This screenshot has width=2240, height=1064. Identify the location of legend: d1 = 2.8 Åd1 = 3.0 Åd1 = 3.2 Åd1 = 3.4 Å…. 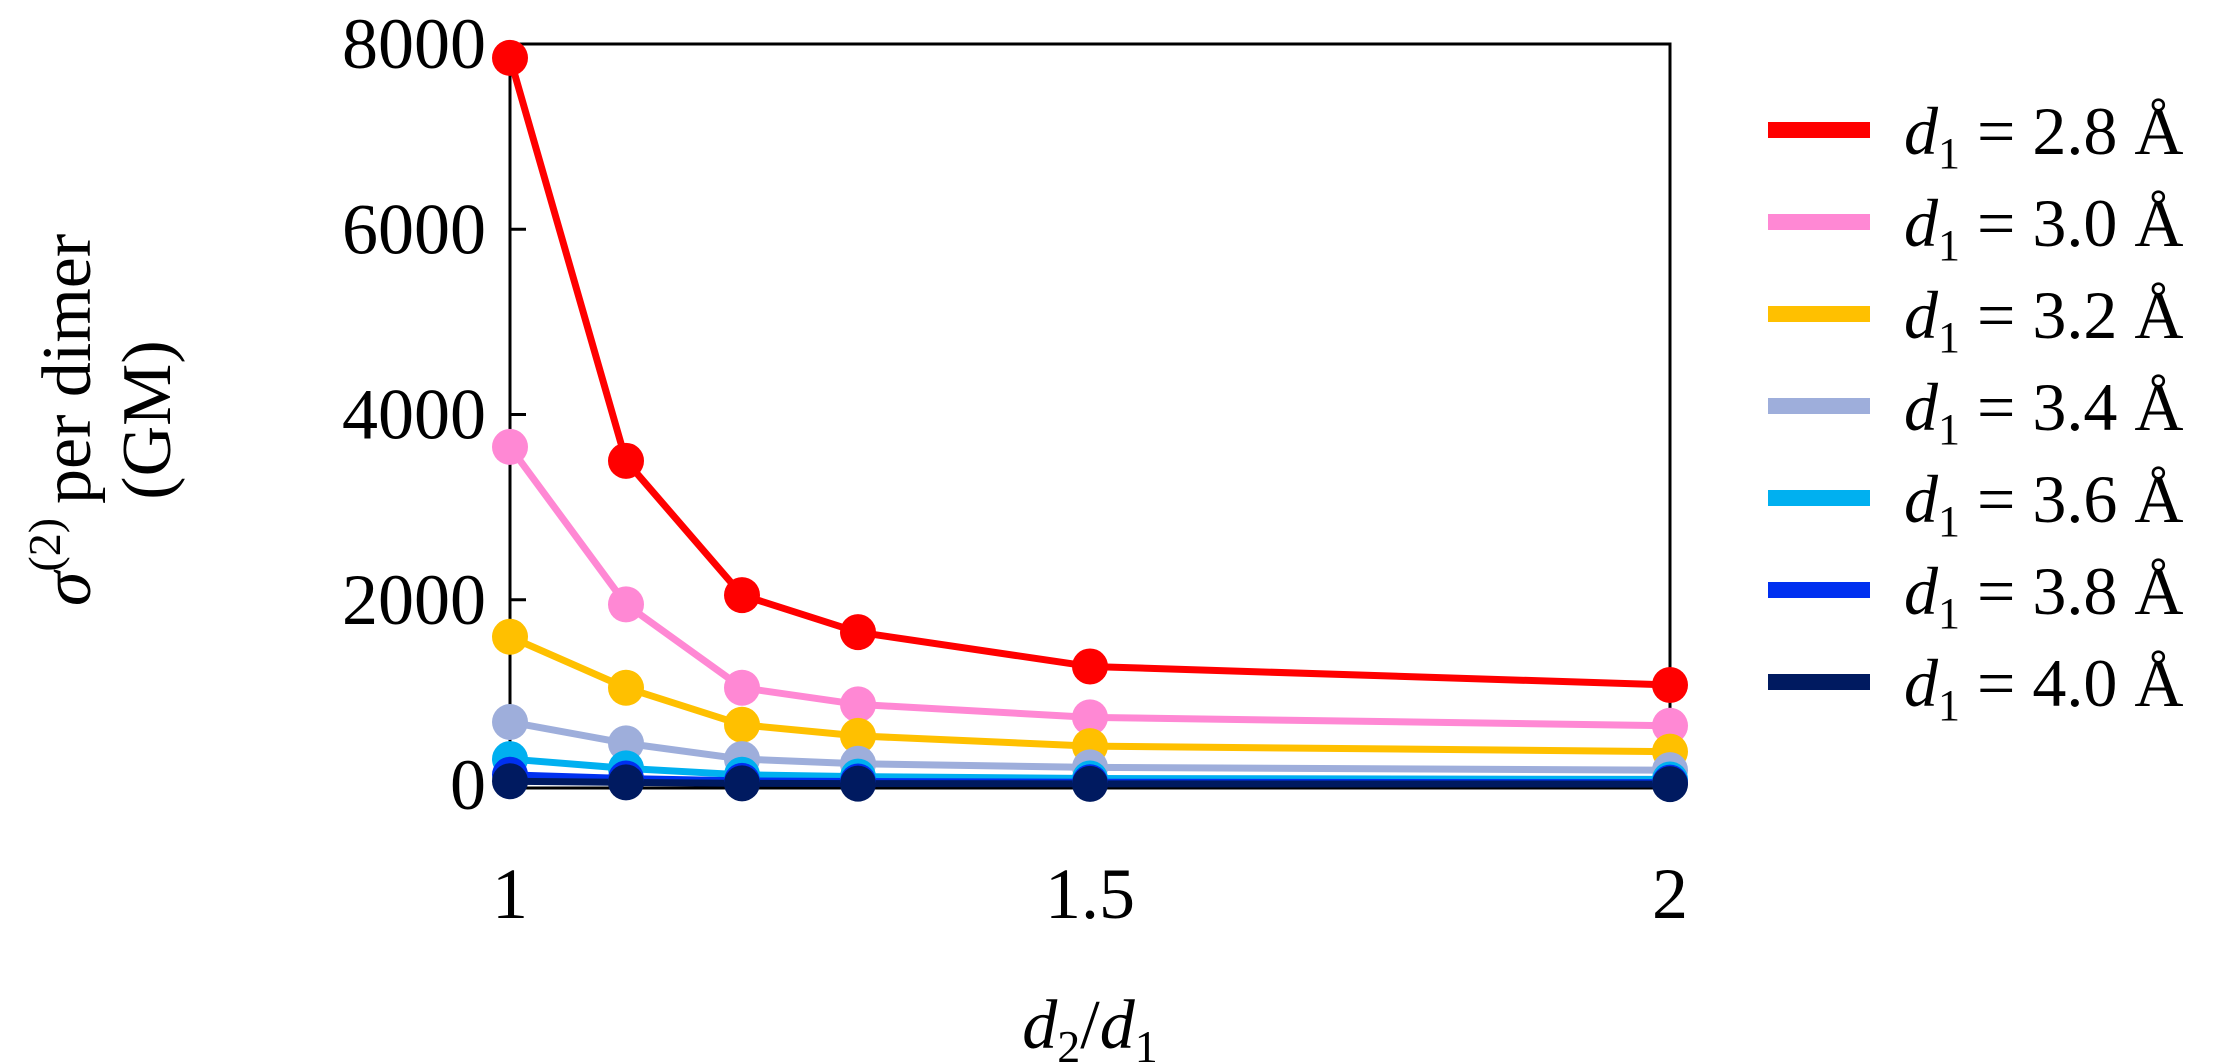
(1975, 411).